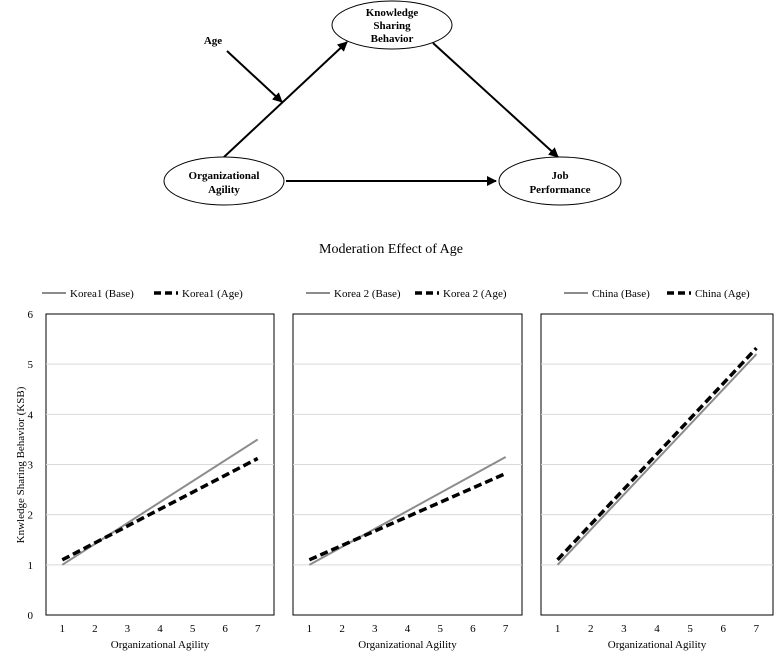 The height and width of the screenshot is (664, 783). What do you see at coordinates (31, 365) in the screenshot?
I see `y-tick-label: 5` at bounding box center [31, 365].